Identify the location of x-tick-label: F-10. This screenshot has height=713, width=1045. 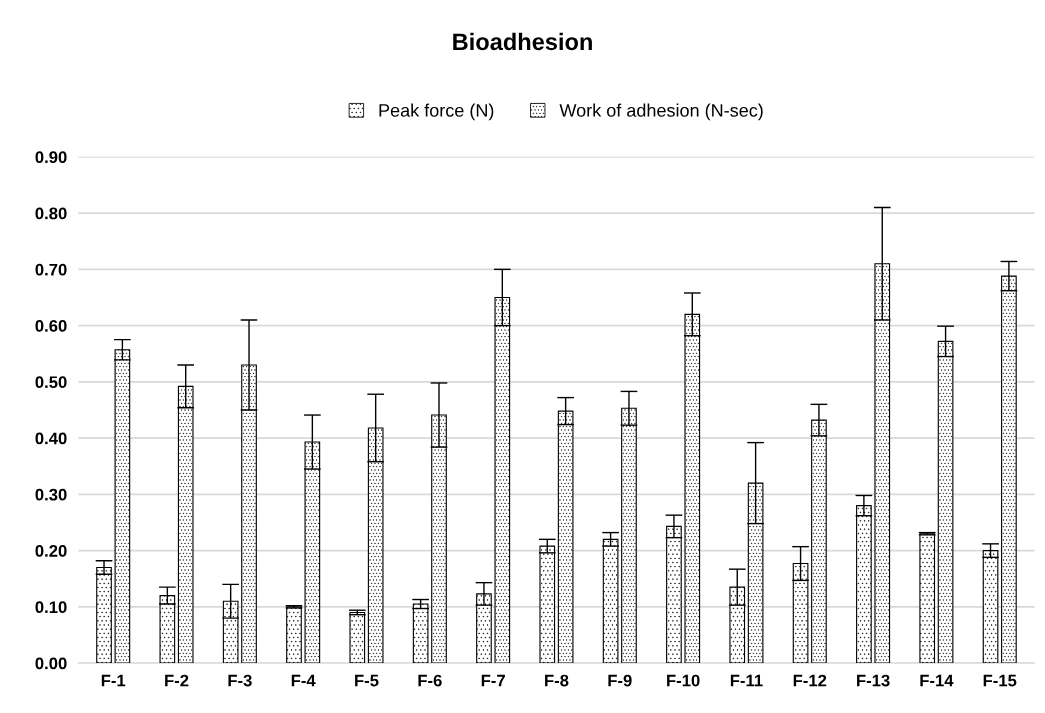
(683, 680).